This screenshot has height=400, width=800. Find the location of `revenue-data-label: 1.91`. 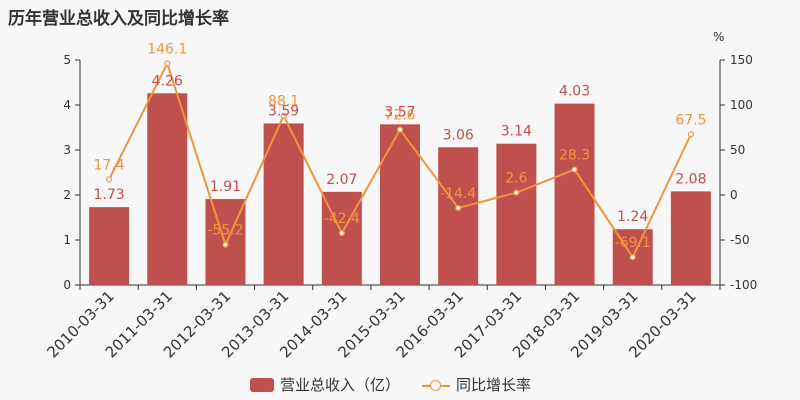

revenue-data-label: 1.91 is located at coordinates (225, 187).